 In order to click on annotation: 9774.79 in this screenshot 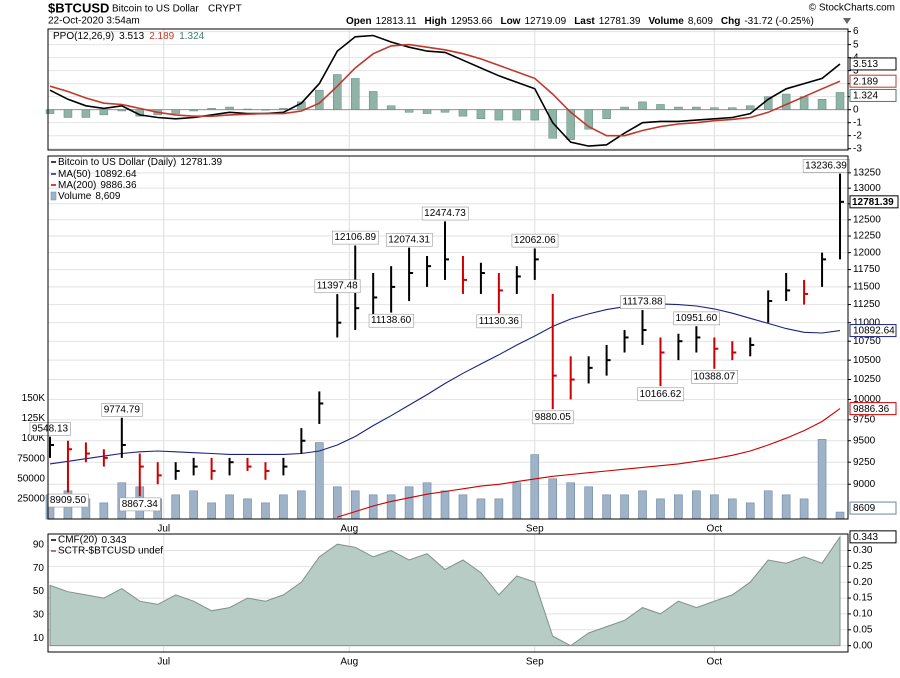, I will do `click(122, 409)`.